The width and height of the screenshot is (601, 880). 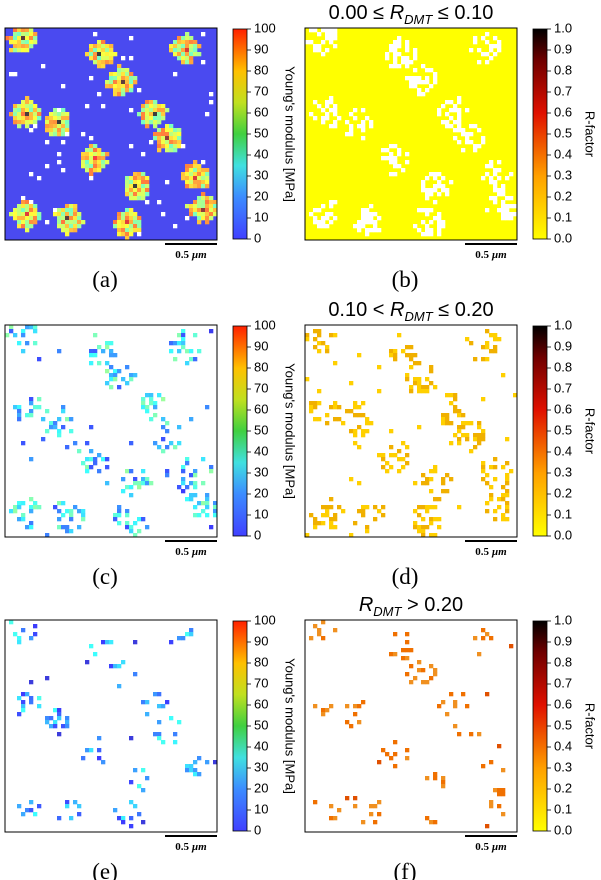 What do you see at coordinates (563, 174) in the screenshot?
I see `colorbar-tick-label: 0.3` at bounding box center [563, 174].